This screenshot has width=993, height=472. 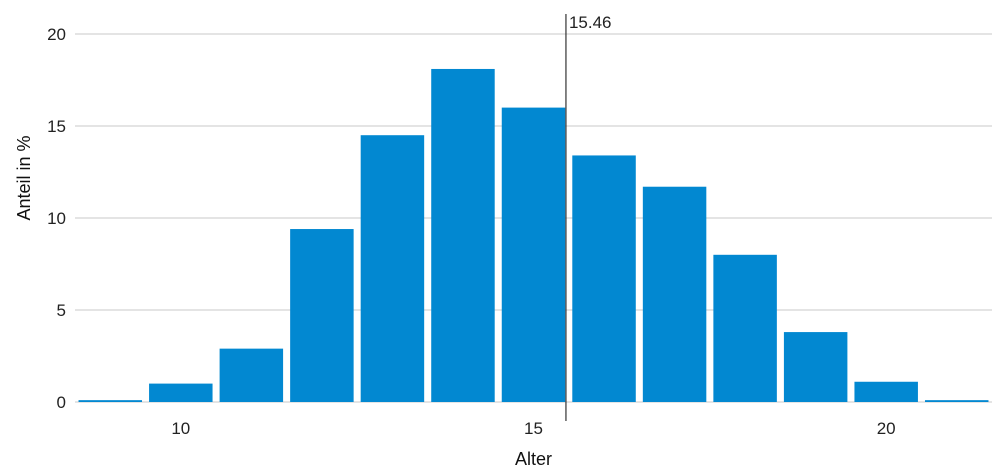 I want to click on y-tick-label: 10, so click(x=56, y=218).